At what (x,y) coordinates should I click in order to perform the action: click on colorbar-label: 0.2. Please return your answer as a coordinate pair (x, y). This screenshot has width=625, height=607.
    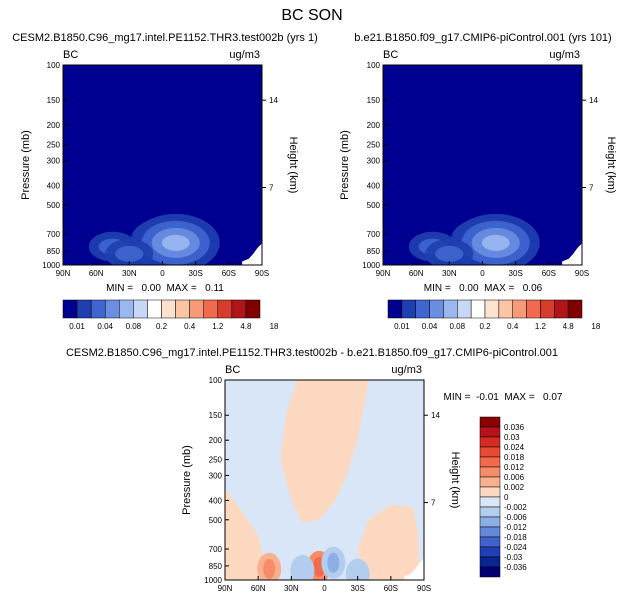
    Looking at the image, I should click on (485, 326).